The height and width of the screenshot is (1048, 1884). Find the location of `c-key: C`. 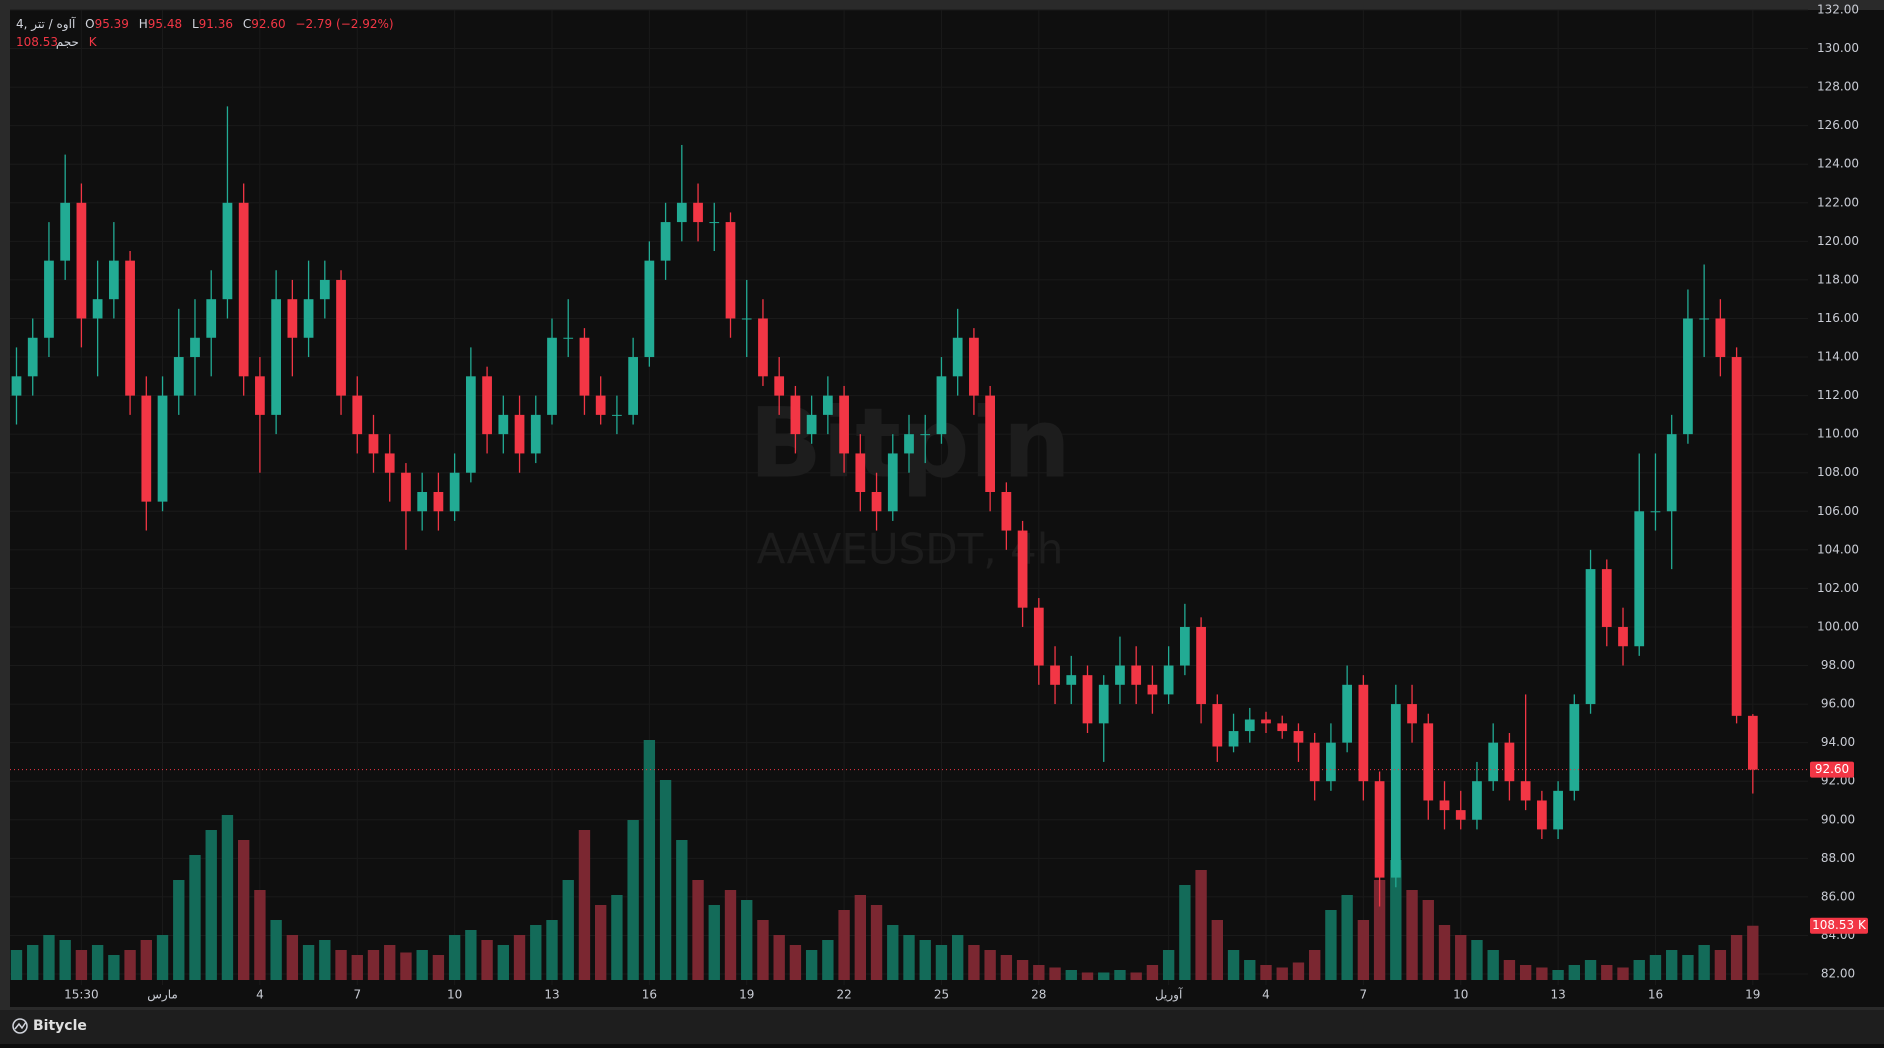

c-key: C is located at coordinates (247, 24).